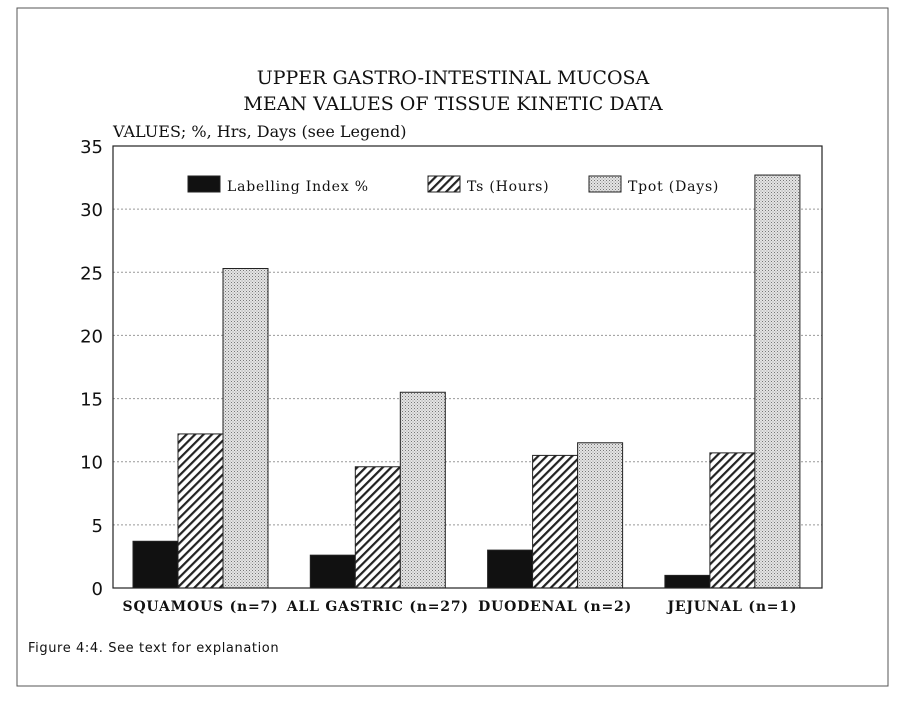  Describe the element at coordinates (673, 187) in the screenshot. I see `legend-label: Tpot (Days)` at that location.